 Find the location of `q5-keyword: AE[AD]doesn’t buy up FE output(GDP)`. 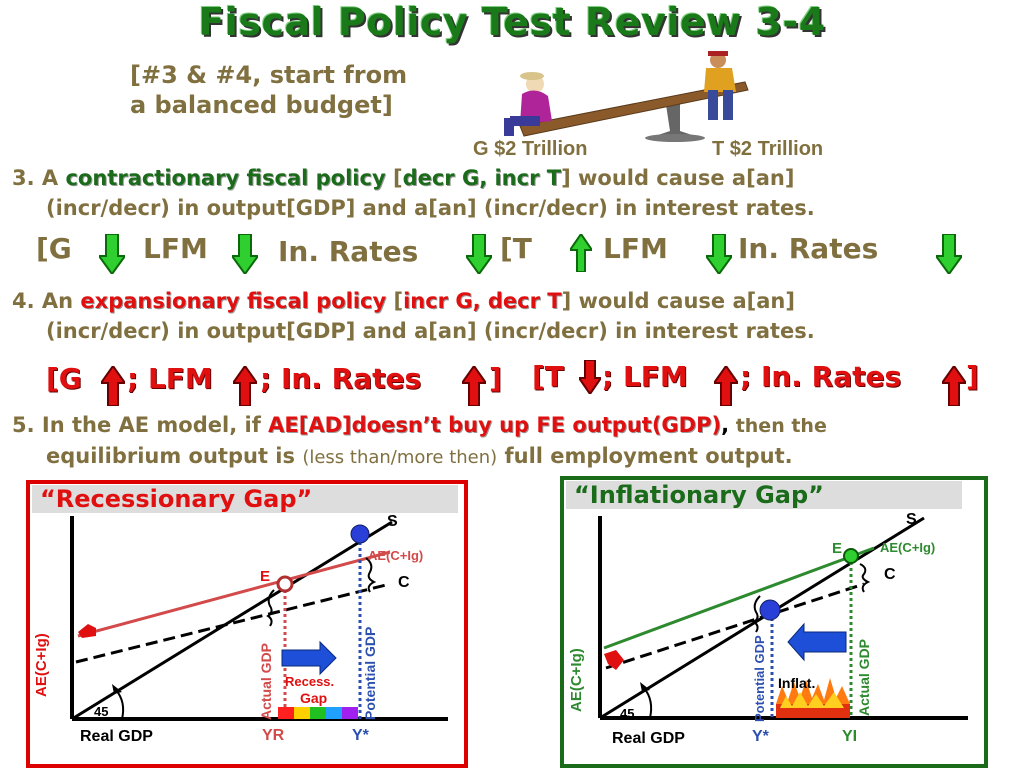

q5-keyword: AE[AD]doesn’t buy up FE output(GDP) is located at coordinates (495, 425).